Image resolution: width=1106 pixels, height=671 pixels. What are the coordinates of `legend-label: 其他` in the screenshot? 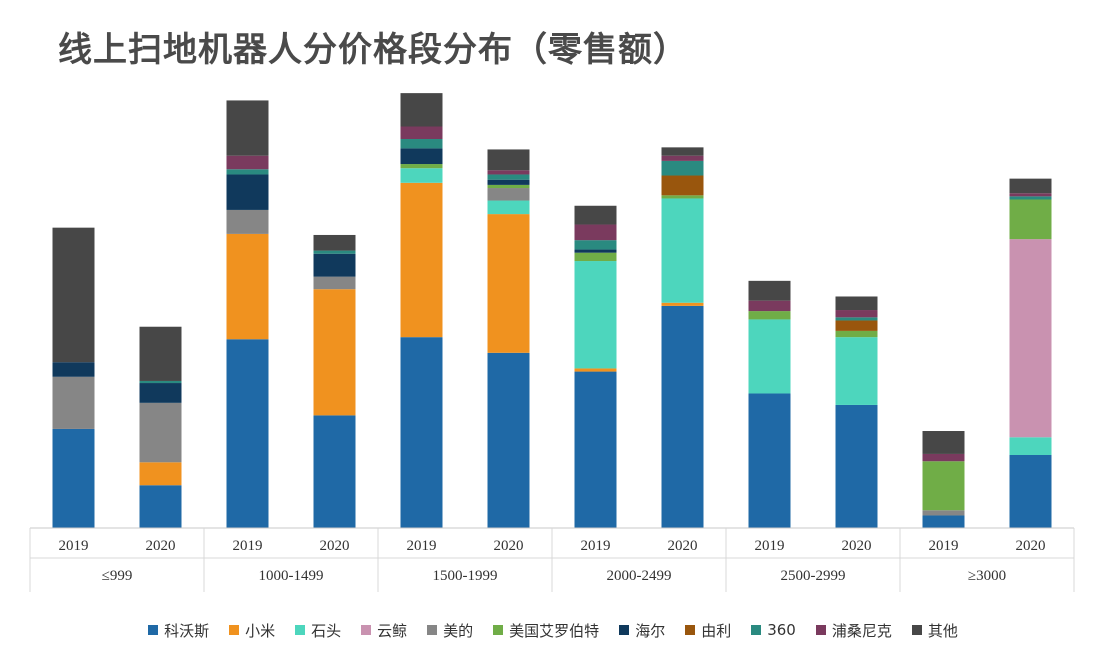 It's located at (942, 630).